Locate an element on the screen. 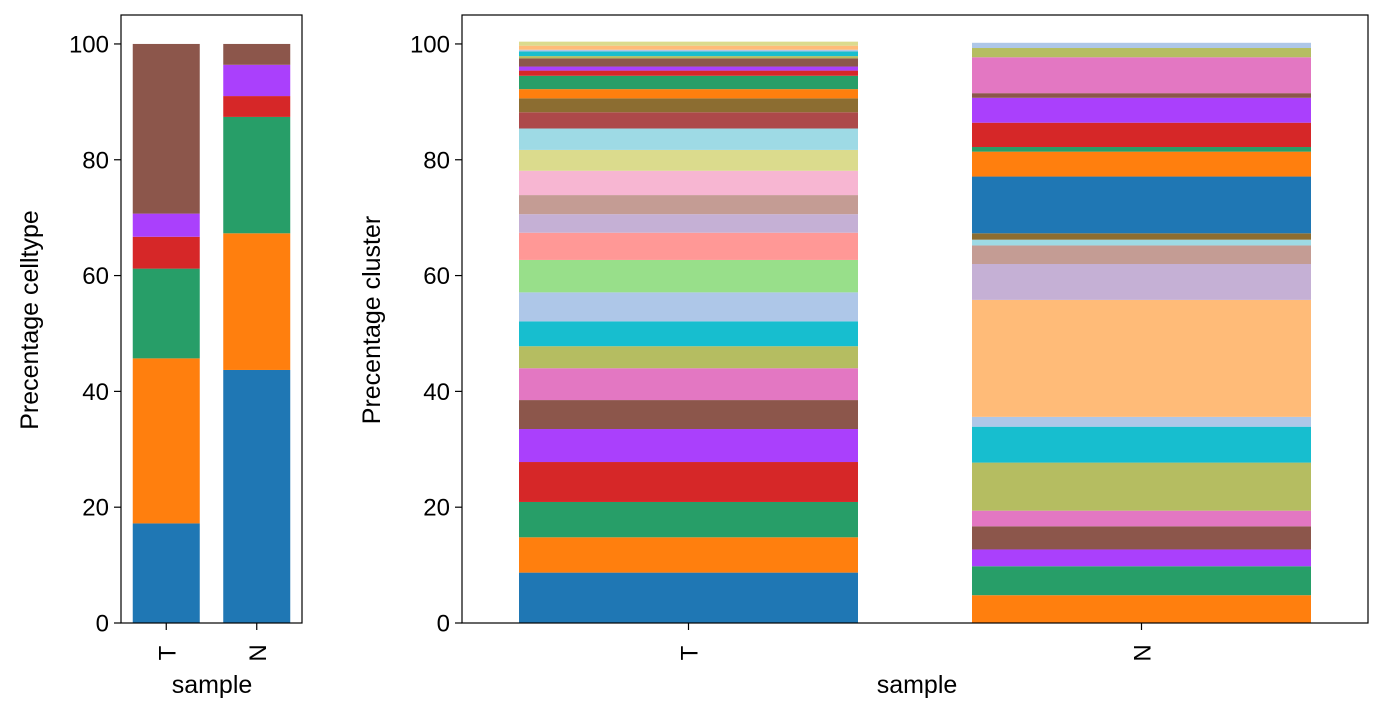 The width and height of the screenshot is (1385, 715). plot-frame is located at coordinates (211, 319).